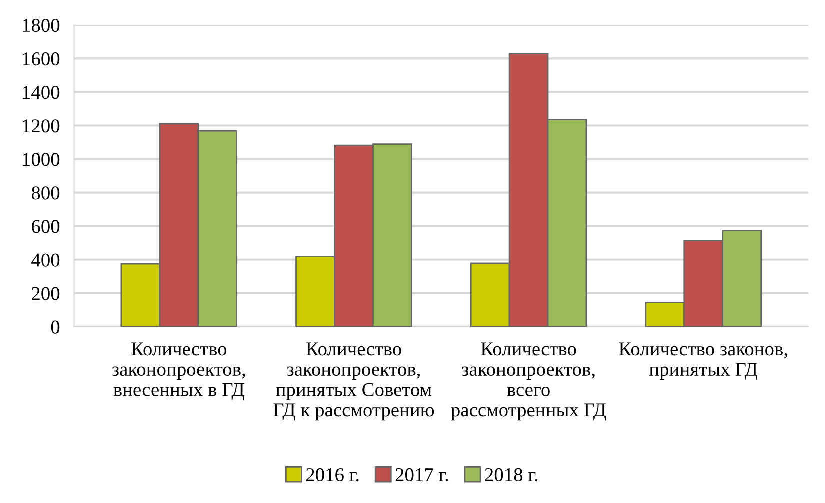  What do you see at coordinates (422, 475) in the screenshot?
I see `legend-label: 2017 г.` at bounding box center [422, 475].